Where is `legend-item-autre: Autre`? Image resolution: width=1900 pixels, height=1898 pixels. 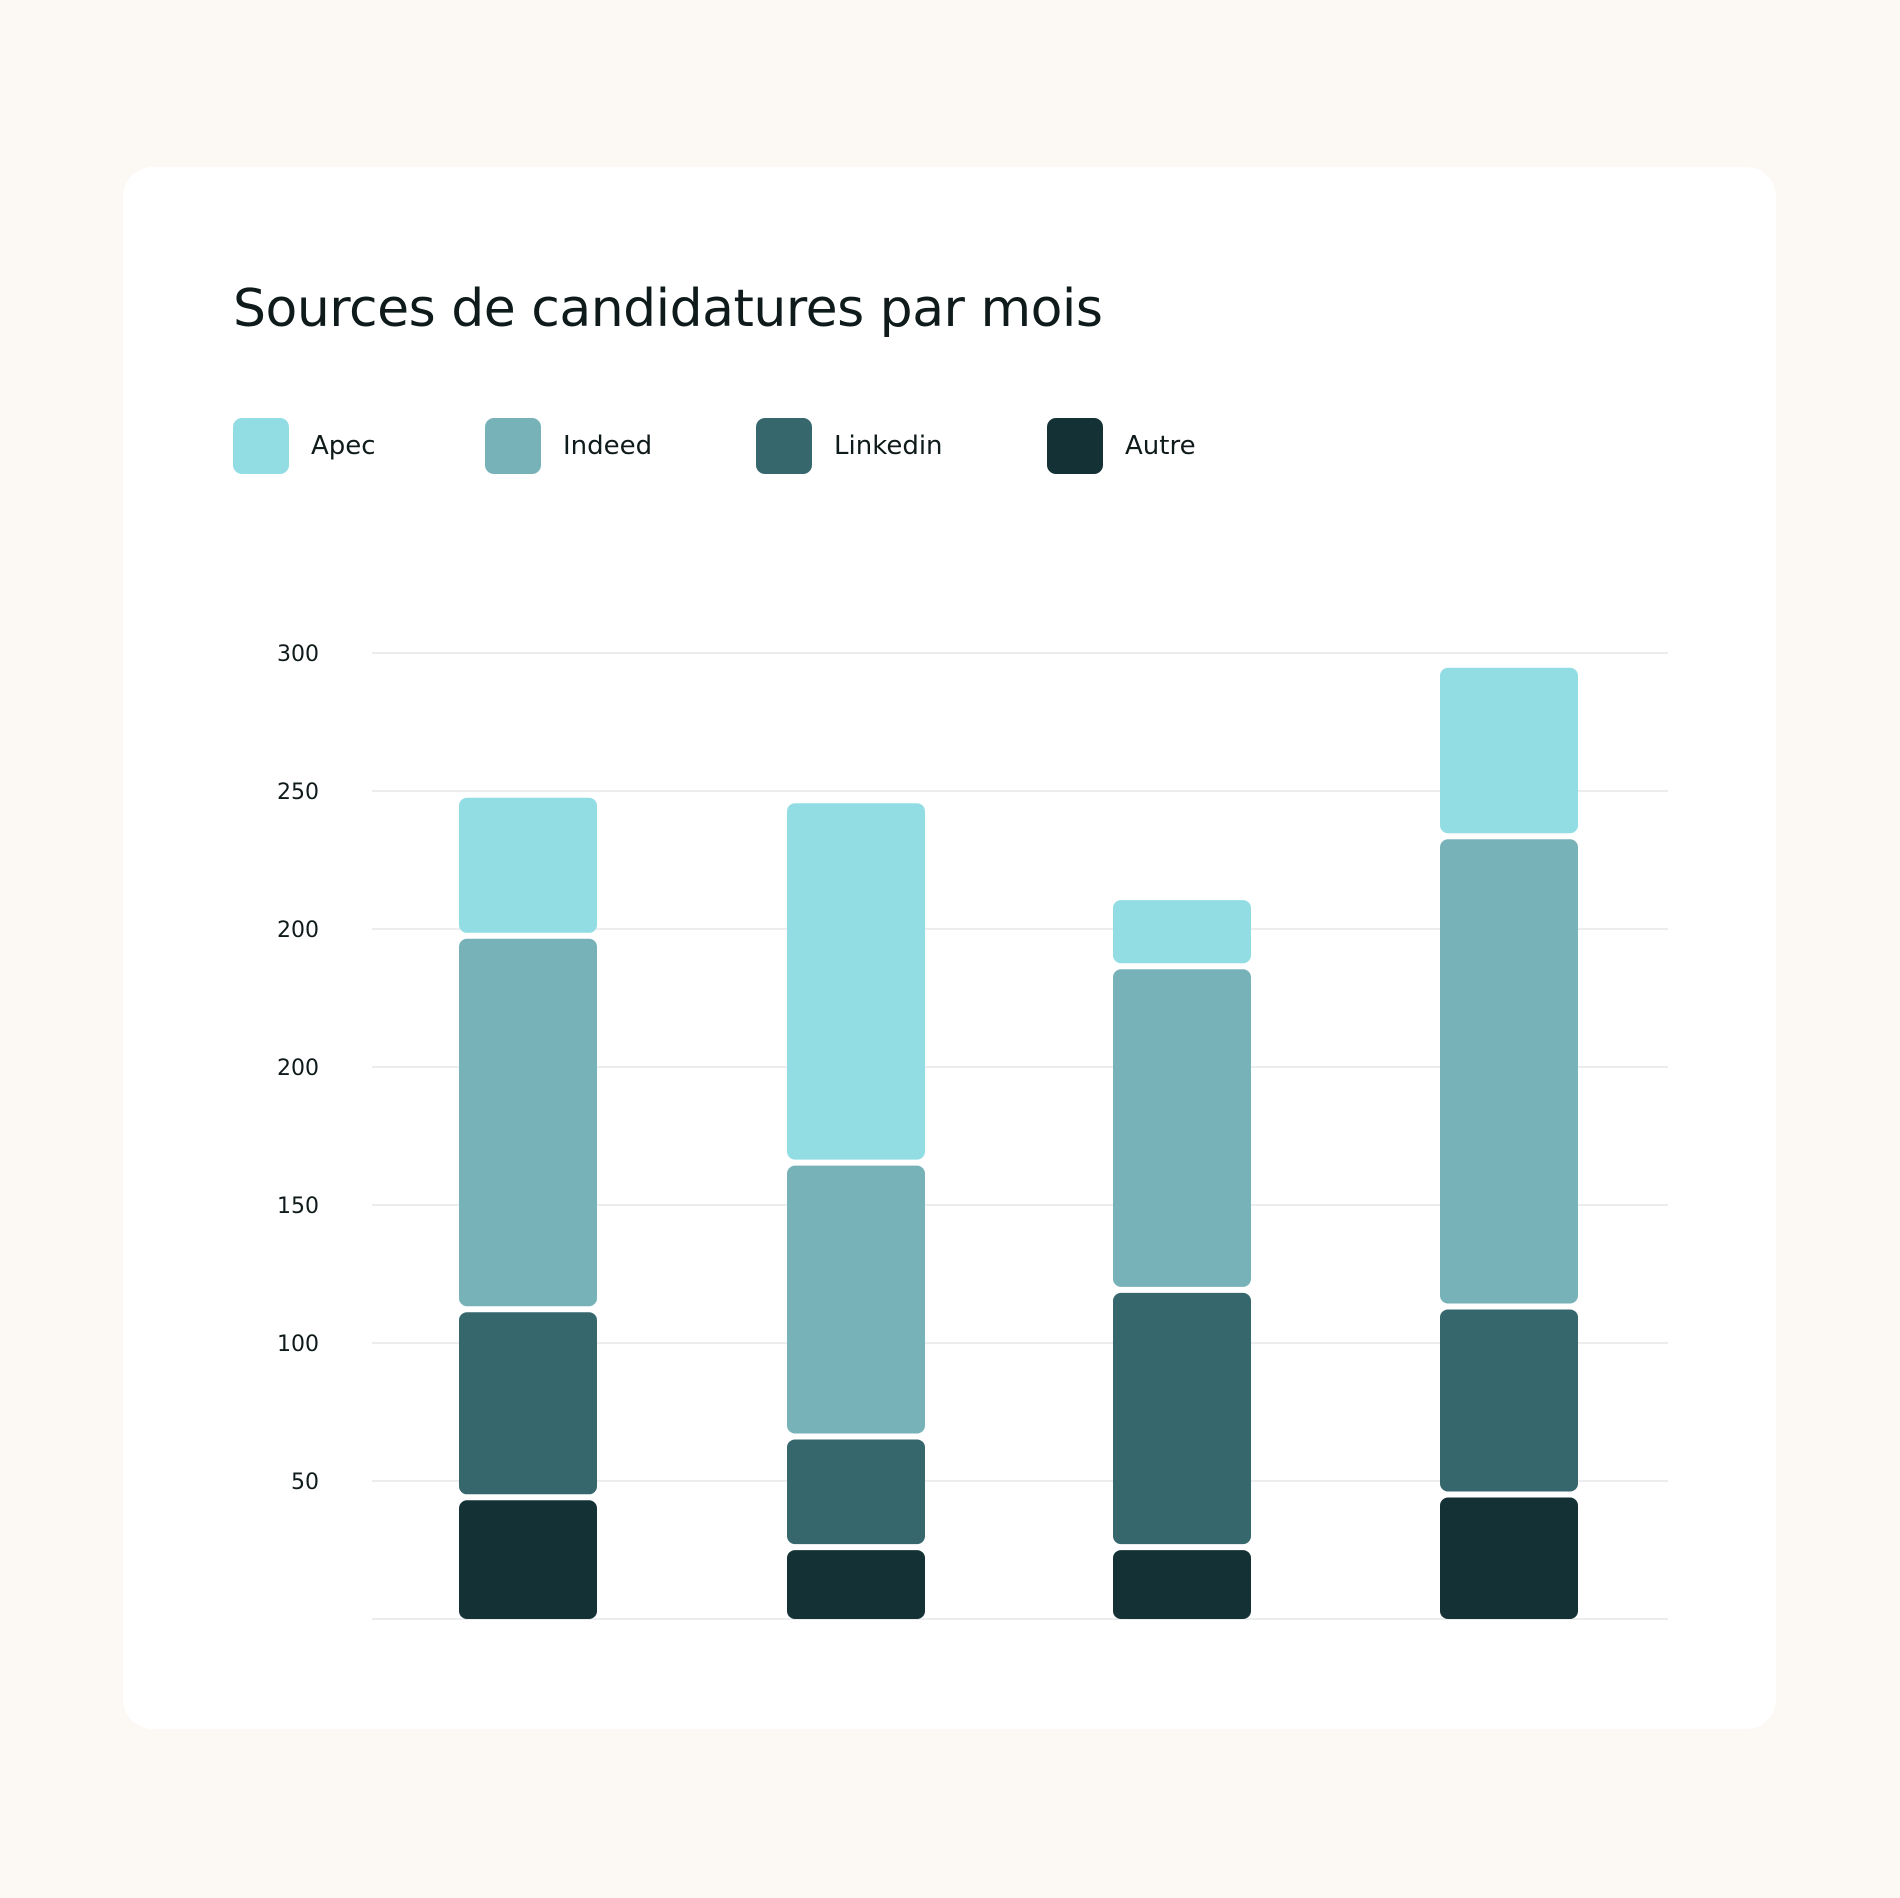
legend-item-autre: Autre is located at coordinates (1121, 446).